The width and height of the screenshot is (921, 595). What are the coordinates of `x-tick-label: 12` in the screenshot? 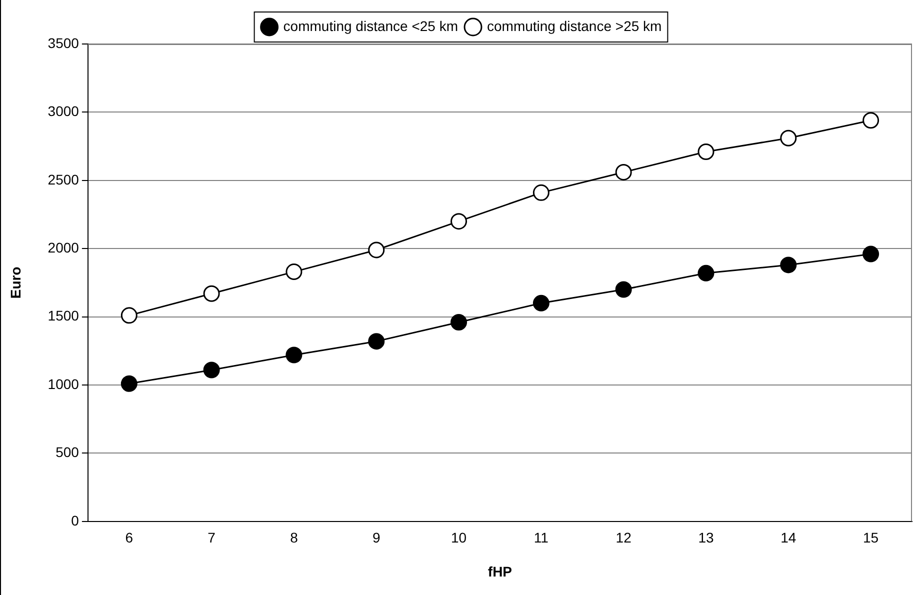 It's located at (624, 538).